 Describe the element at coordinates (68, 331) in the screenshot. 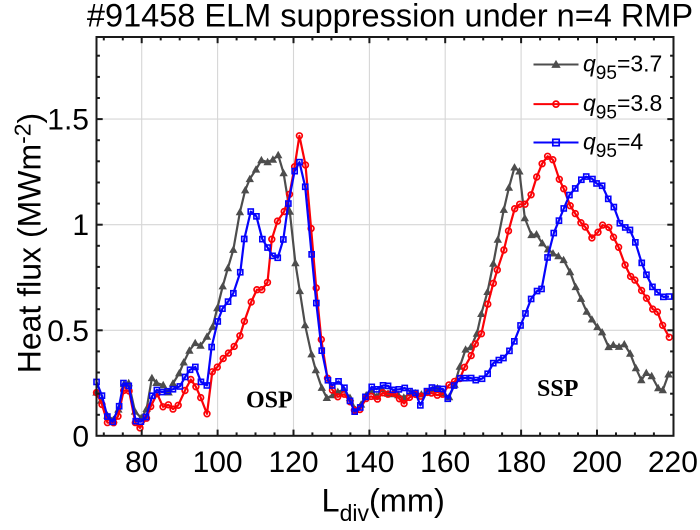

I see `svg-text: 0.5` at that location.